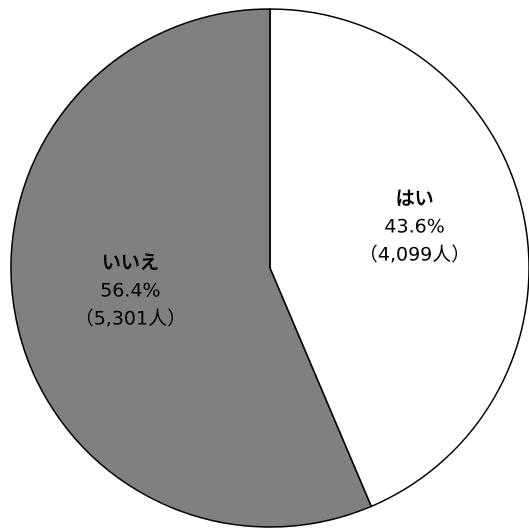 Image resolution: width=529 pixels, height=530 pixels. I want to click on slice-name-label-1: はい, so click(415, 199).